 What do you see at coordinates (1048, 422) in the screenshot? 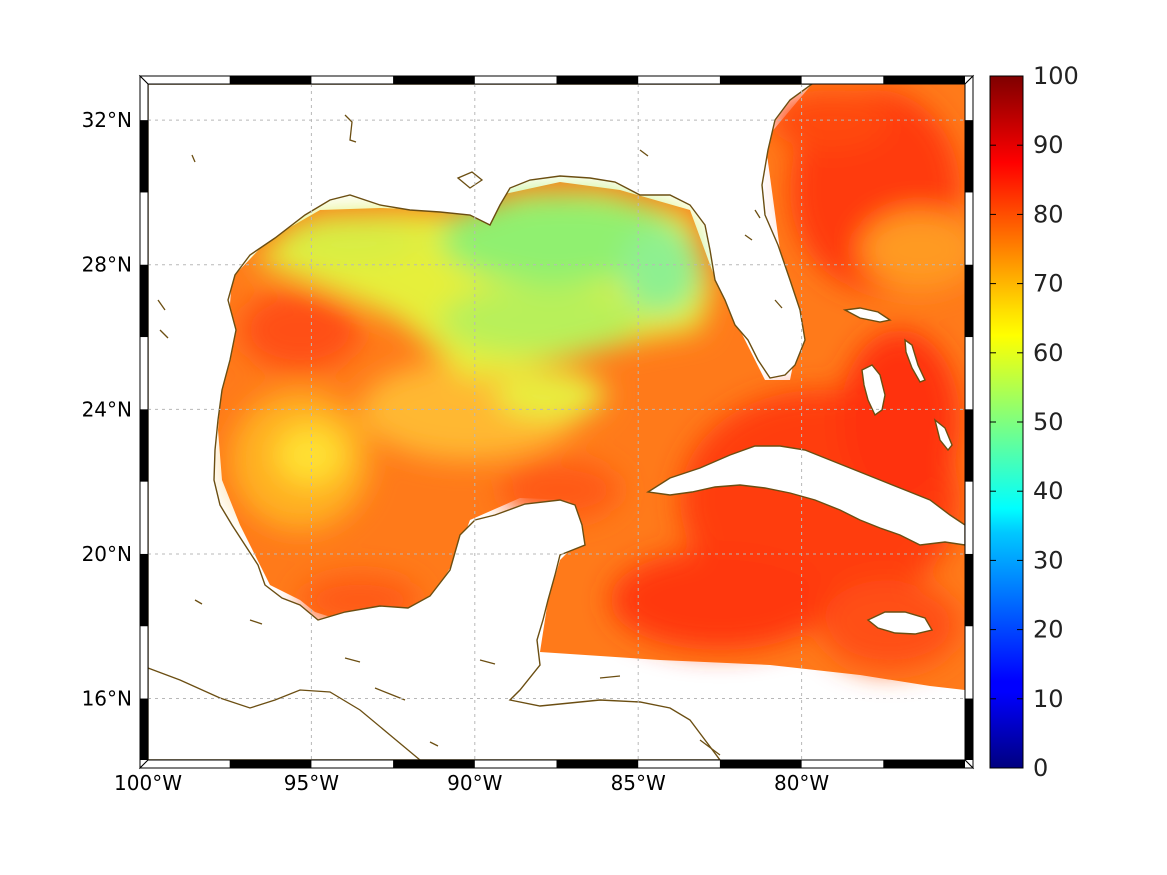
I see `colorbar-label-5: 50` at bounding box center [1048, 422].